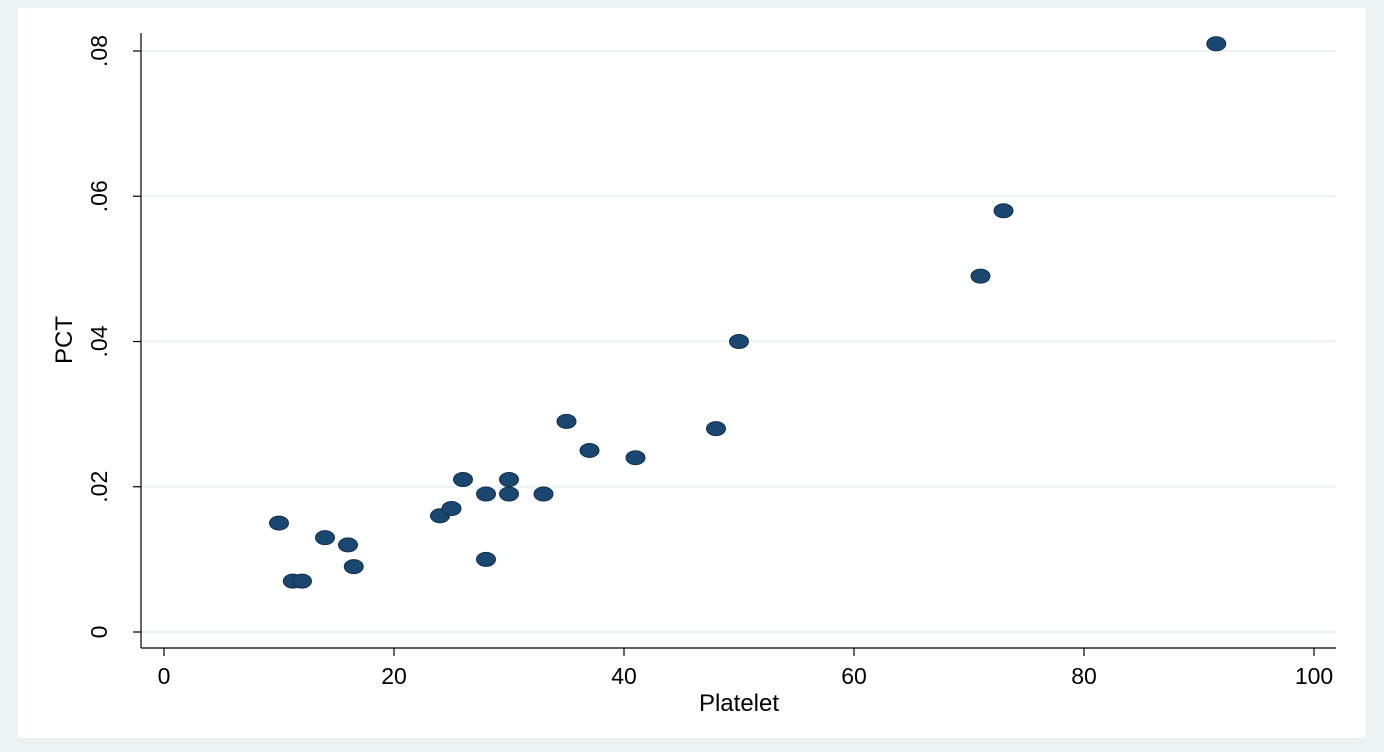 The width and height of the screenshot is (1384, 752). Describe the element at coordinates (854, 676) in the screenshot. I see `x-tick-label: 60` at that location.